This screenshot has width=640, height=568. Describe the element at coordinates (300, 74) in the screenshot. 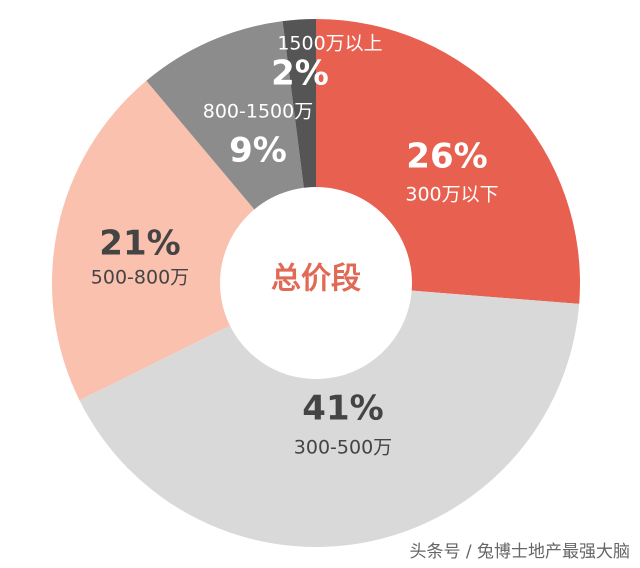

I see `value-label: 2%` at that location.